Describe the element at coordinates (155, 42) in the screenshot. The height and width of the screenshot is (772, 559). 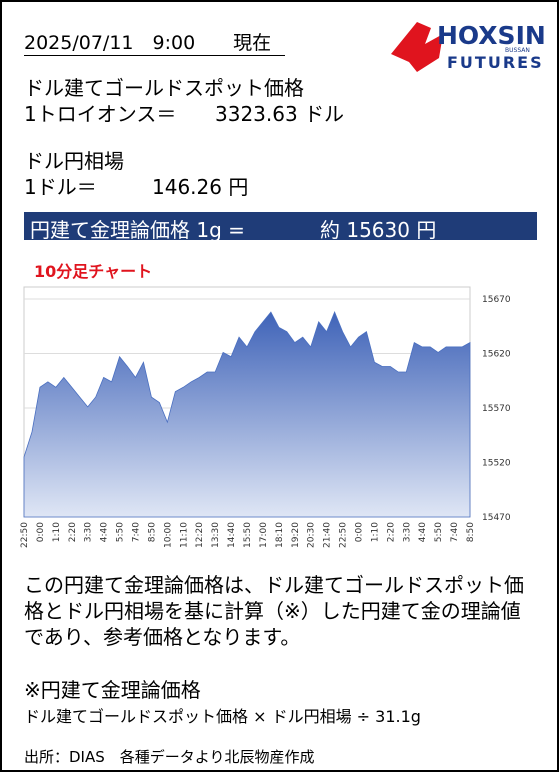
I see `datetime: 2025/07/11 9:00 現在` at that location.